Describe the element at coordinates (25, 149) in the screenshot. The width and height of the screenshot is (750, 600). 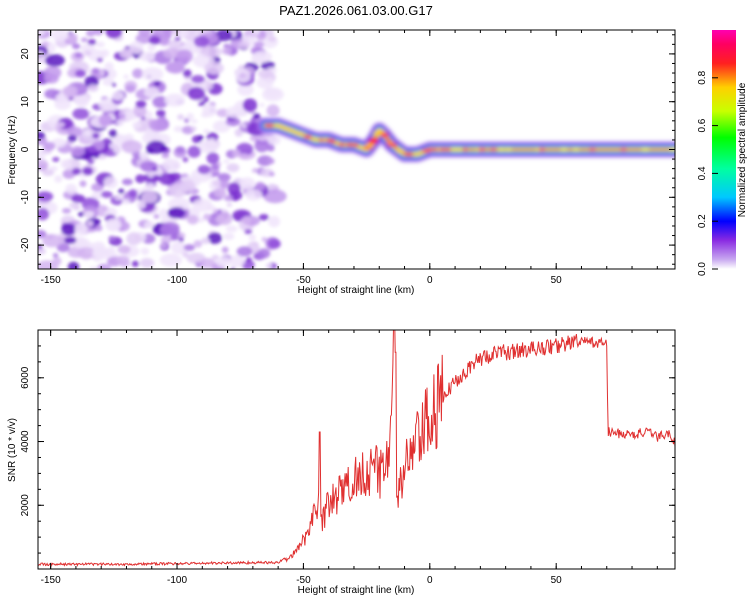
I see `y-tick-label: 0` at that location.